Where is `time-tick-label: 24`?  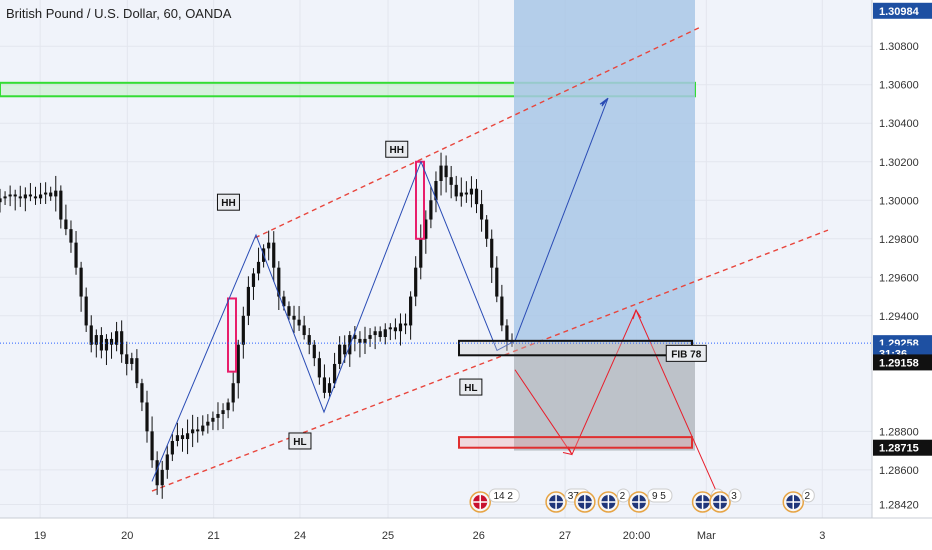
time-tick-label: 24 is located at coordinates (300, 536).